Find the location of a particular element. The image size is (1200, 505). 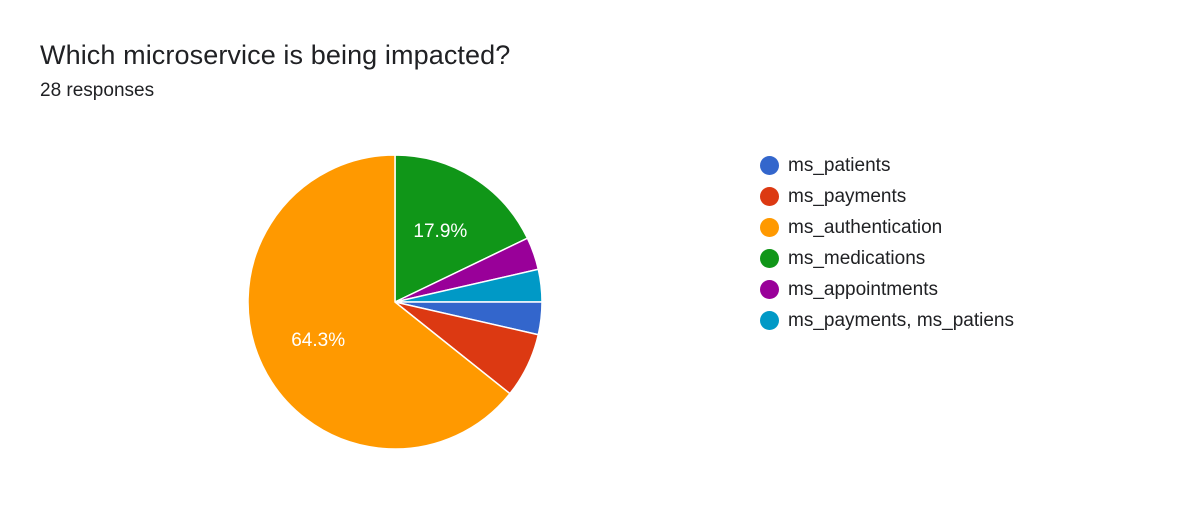

chart-title: Which microservice is being impacted? is located at coordinates (275, 55).